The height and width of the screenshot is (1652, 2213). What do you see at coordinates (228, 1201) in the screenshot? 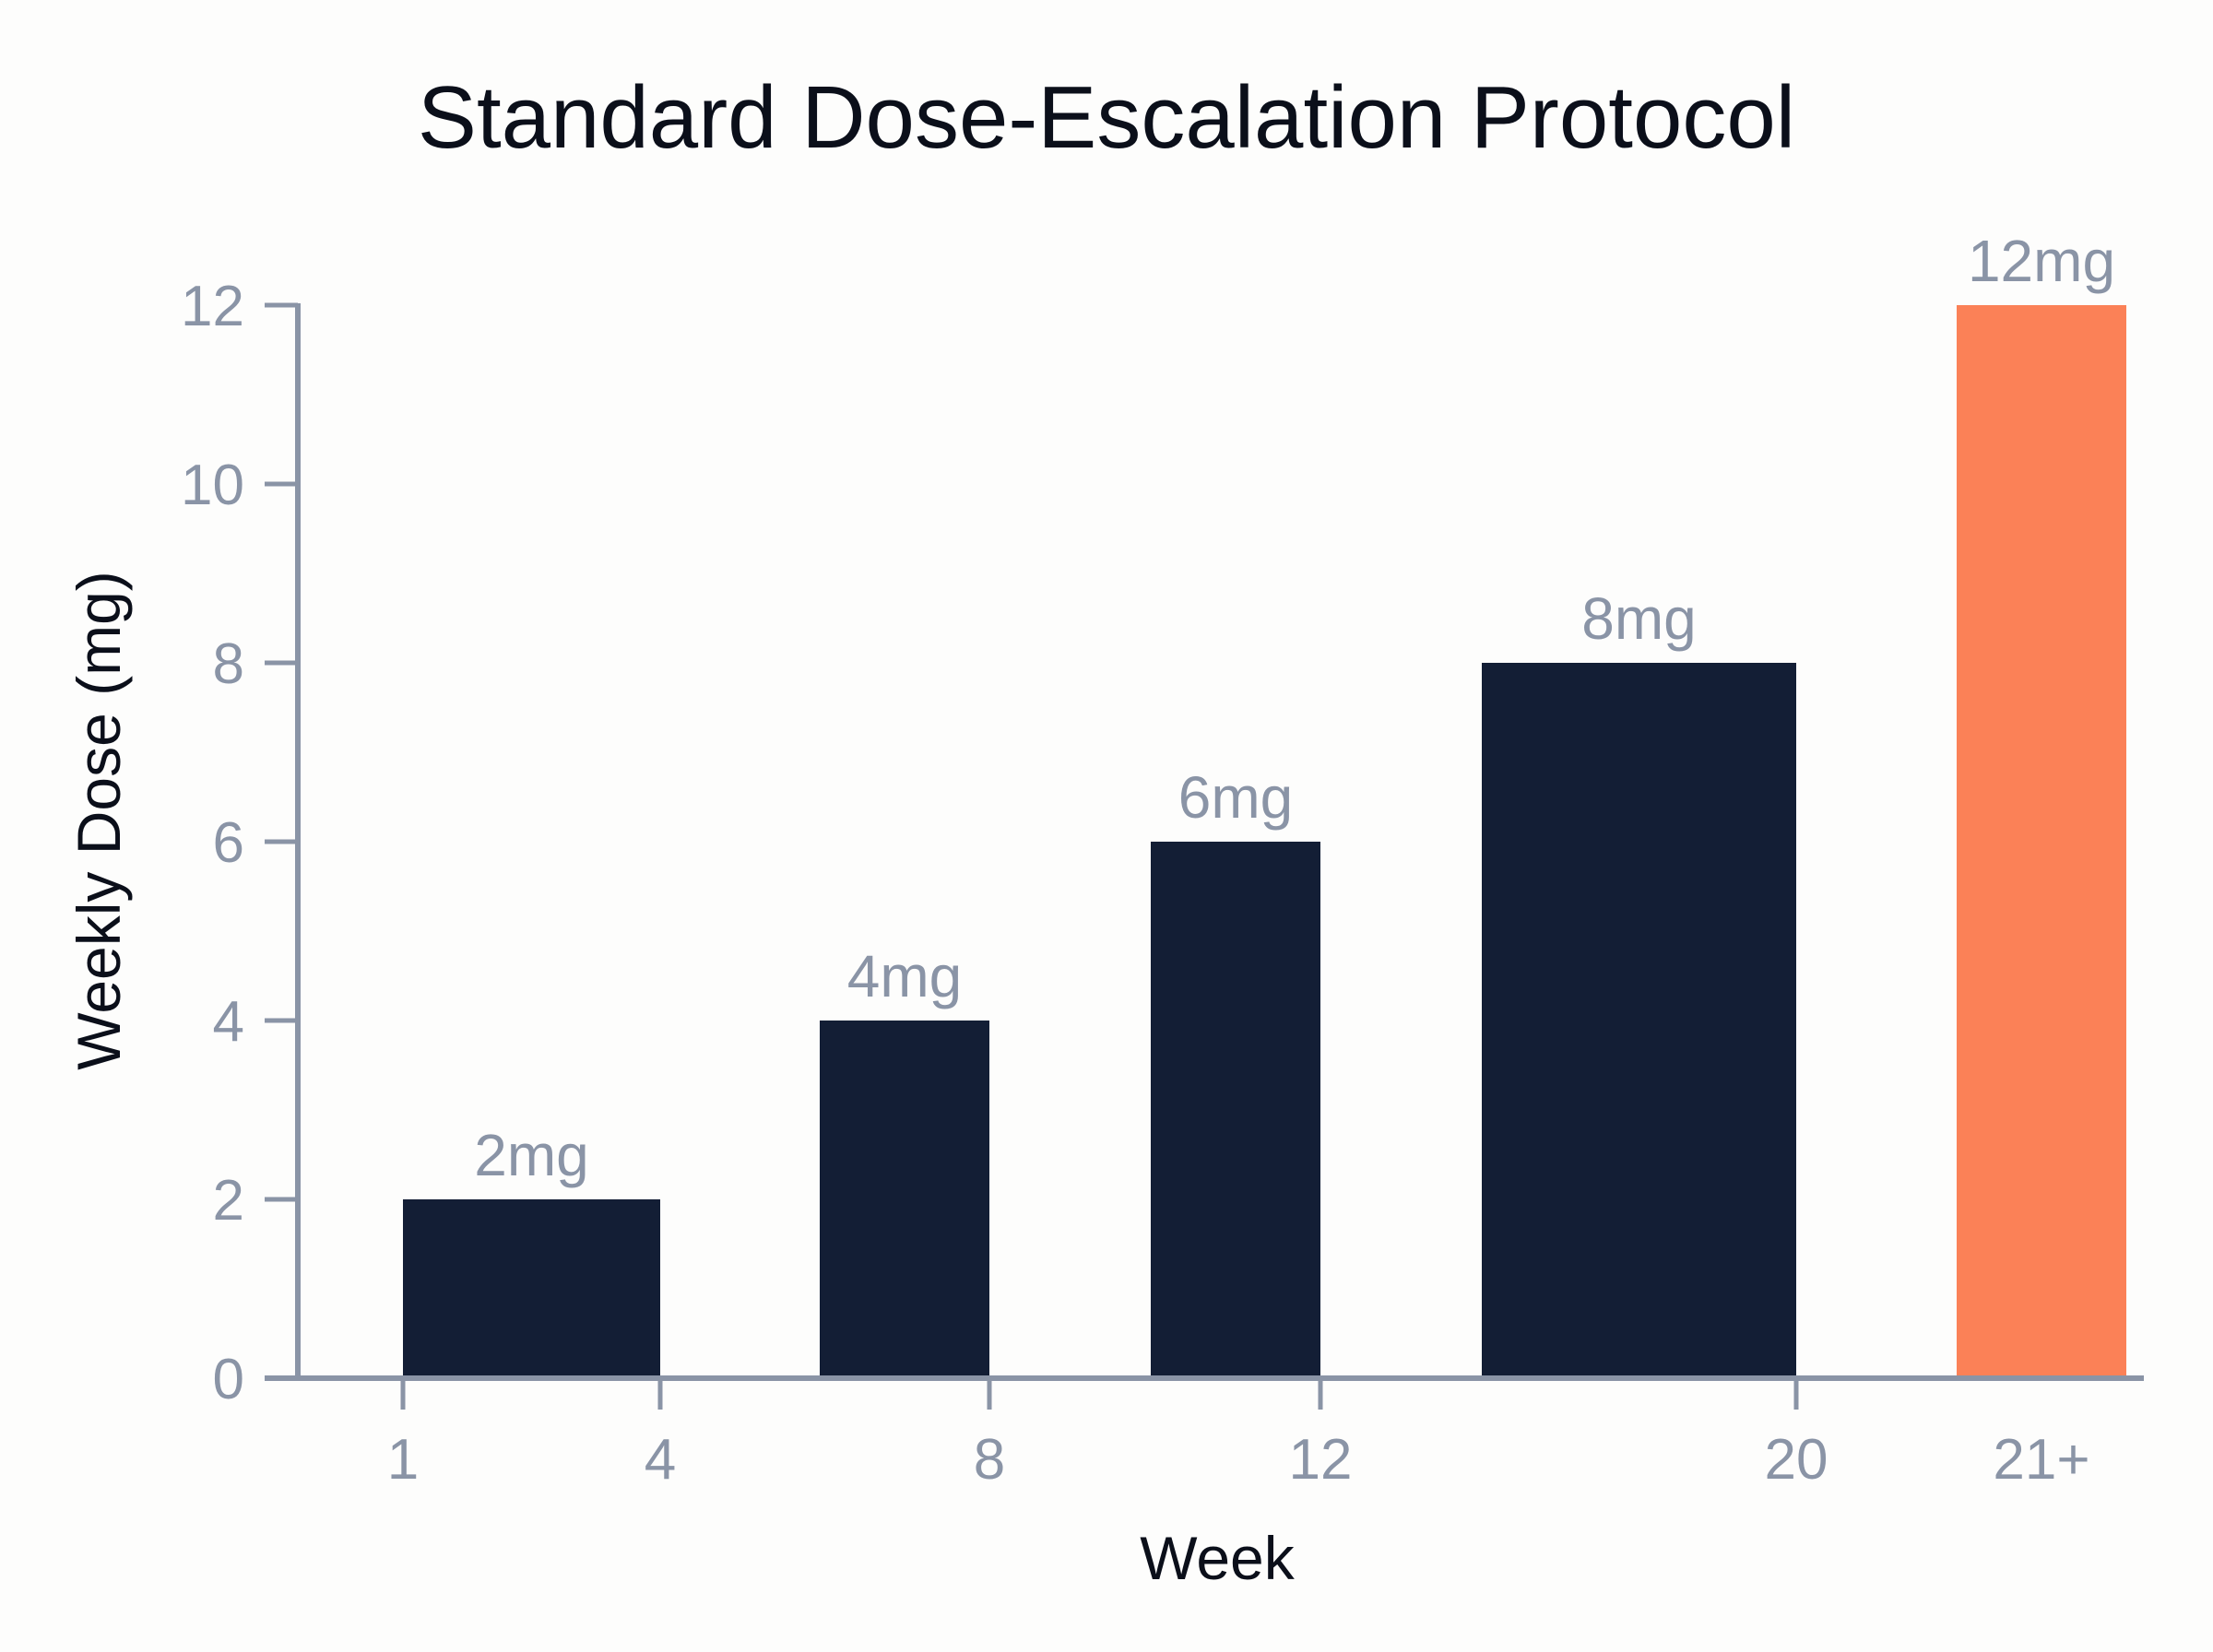
I see `y-tick-label-2: 2` at bounding box center [228, 1201].